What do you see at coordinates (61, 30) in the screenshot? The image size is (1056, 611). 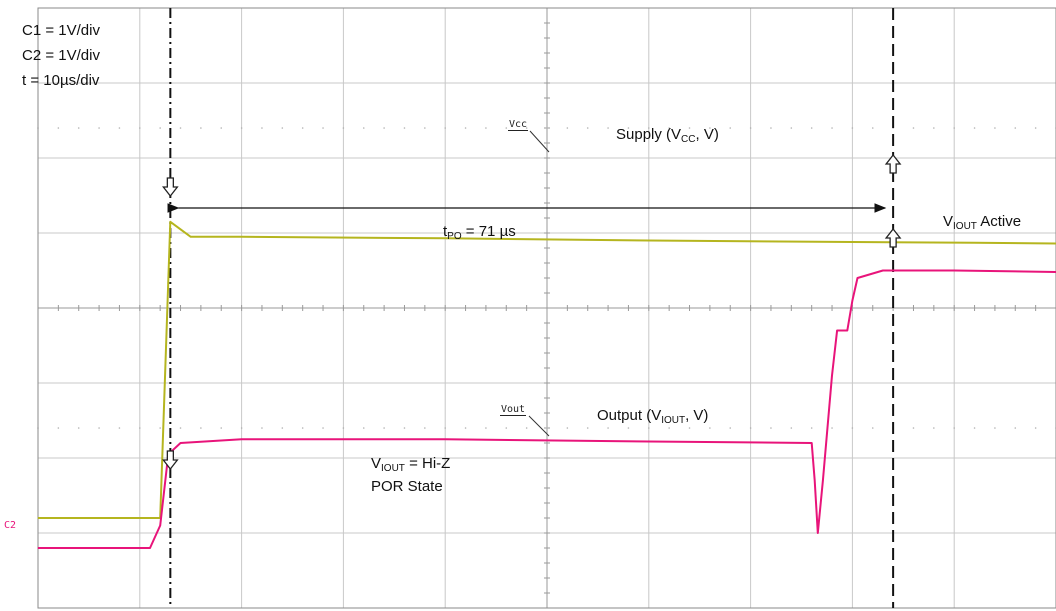 I see `c1-scale-label: C1 = 1V/div` at bounding box center [61, 30].